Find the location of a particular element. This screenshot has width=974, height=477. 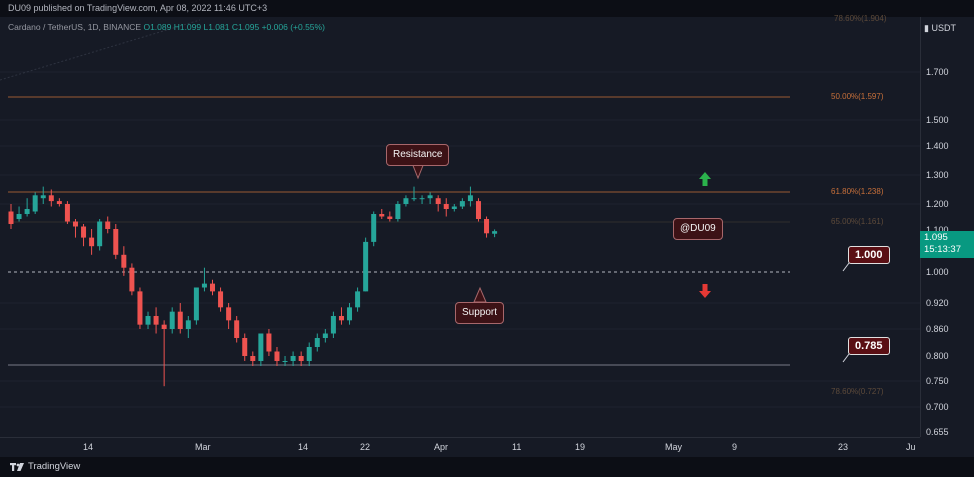

time-label-19: 19 is located at coordinates (580, 447).